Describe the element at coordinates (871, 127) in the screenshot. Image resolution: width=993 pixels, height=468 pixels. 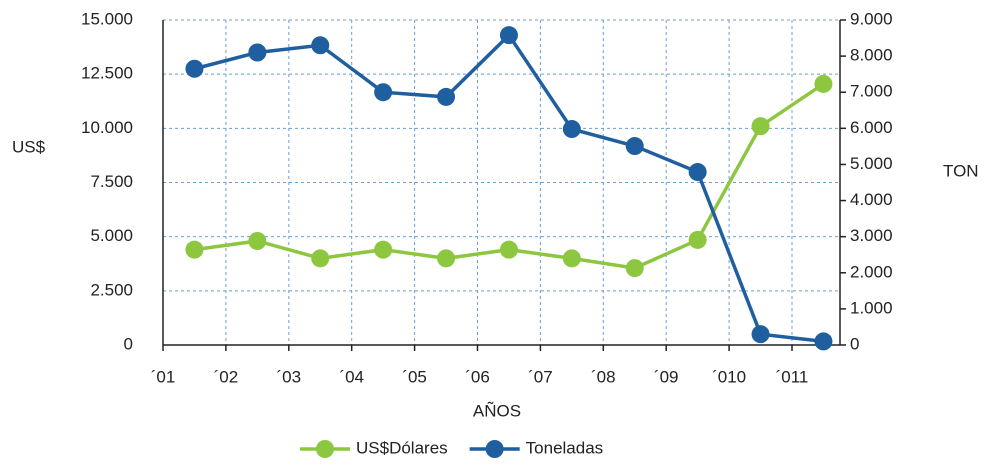
I see `y2-tick-label: 6.000` at that location.